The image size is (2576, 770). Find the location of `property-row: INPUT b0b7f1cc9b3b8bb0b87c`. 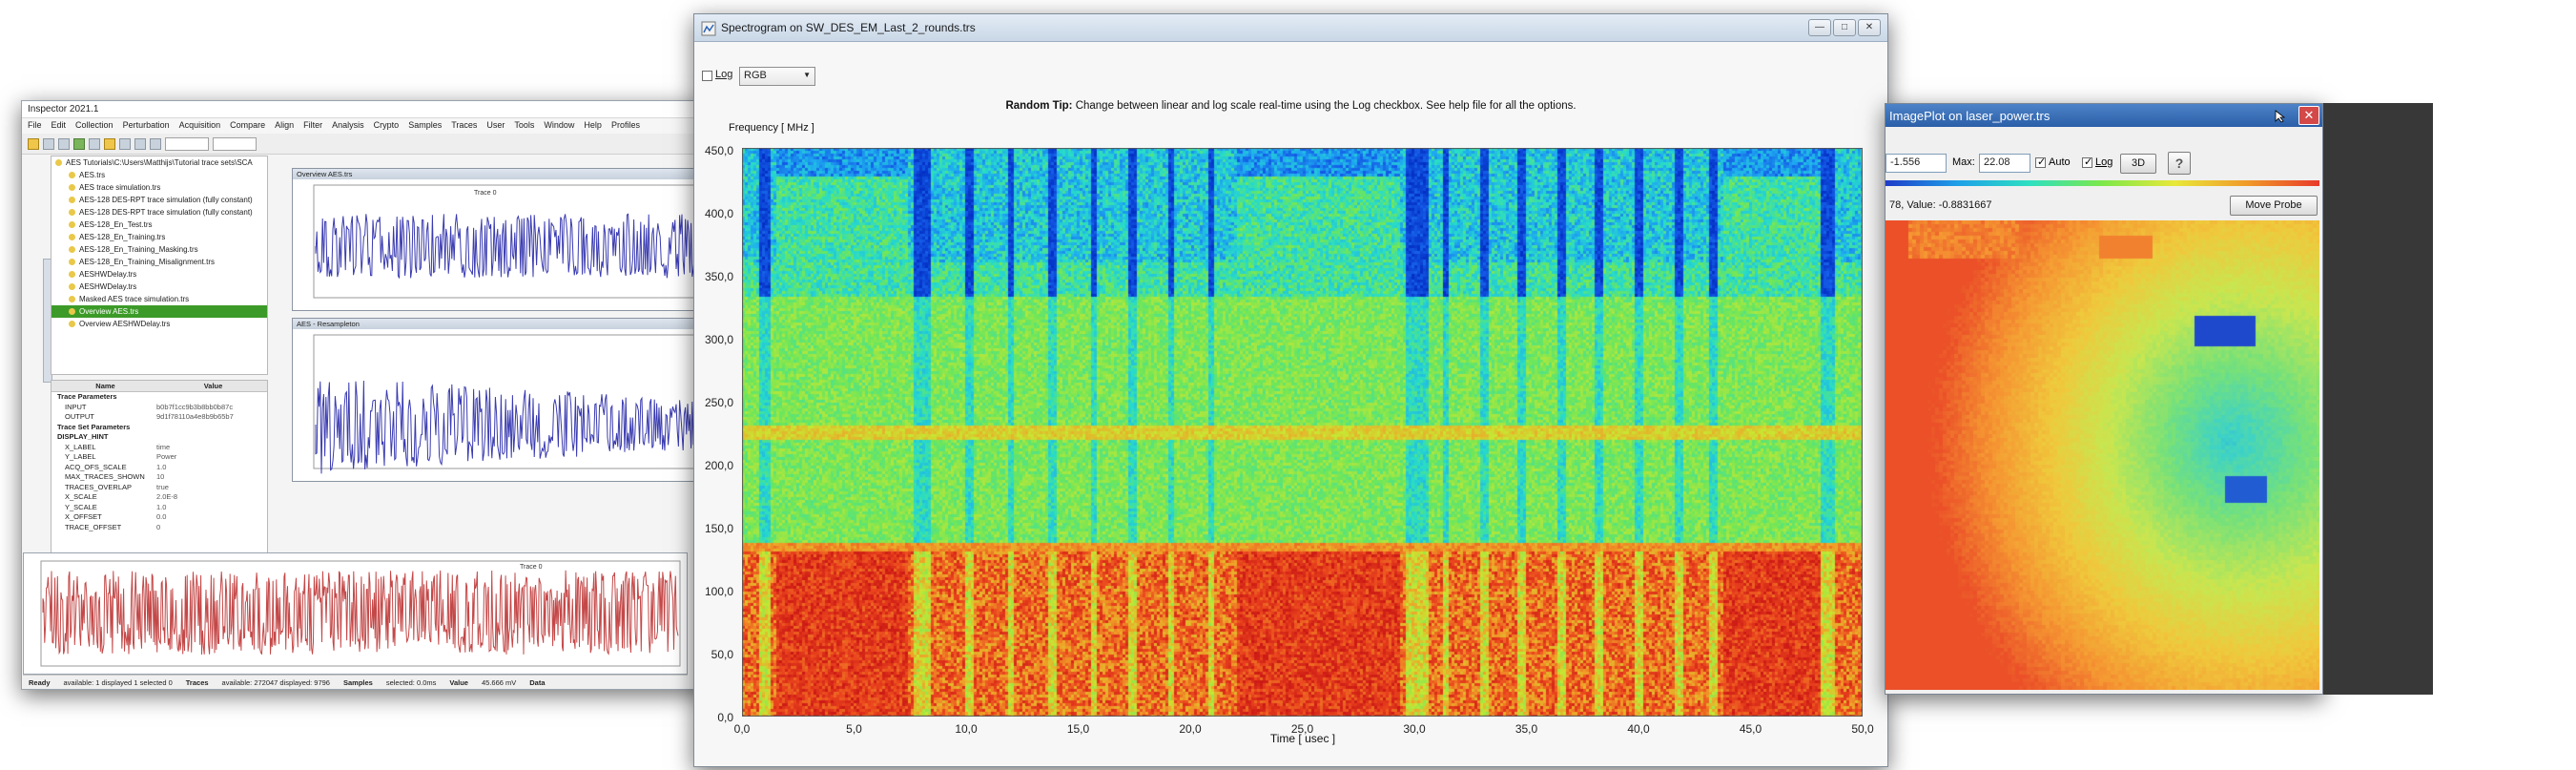

property-row: INPUT b0b7f1cc9b3b8bb0b87c is located at coordinates (159, 408).